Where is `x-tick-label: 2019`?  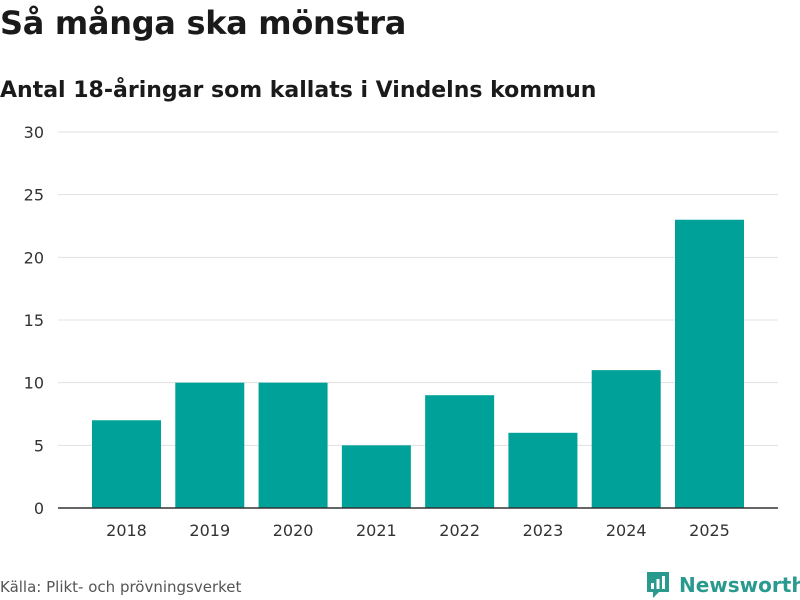
x-tick-label: 2019 is located at coordinates (209, 530).